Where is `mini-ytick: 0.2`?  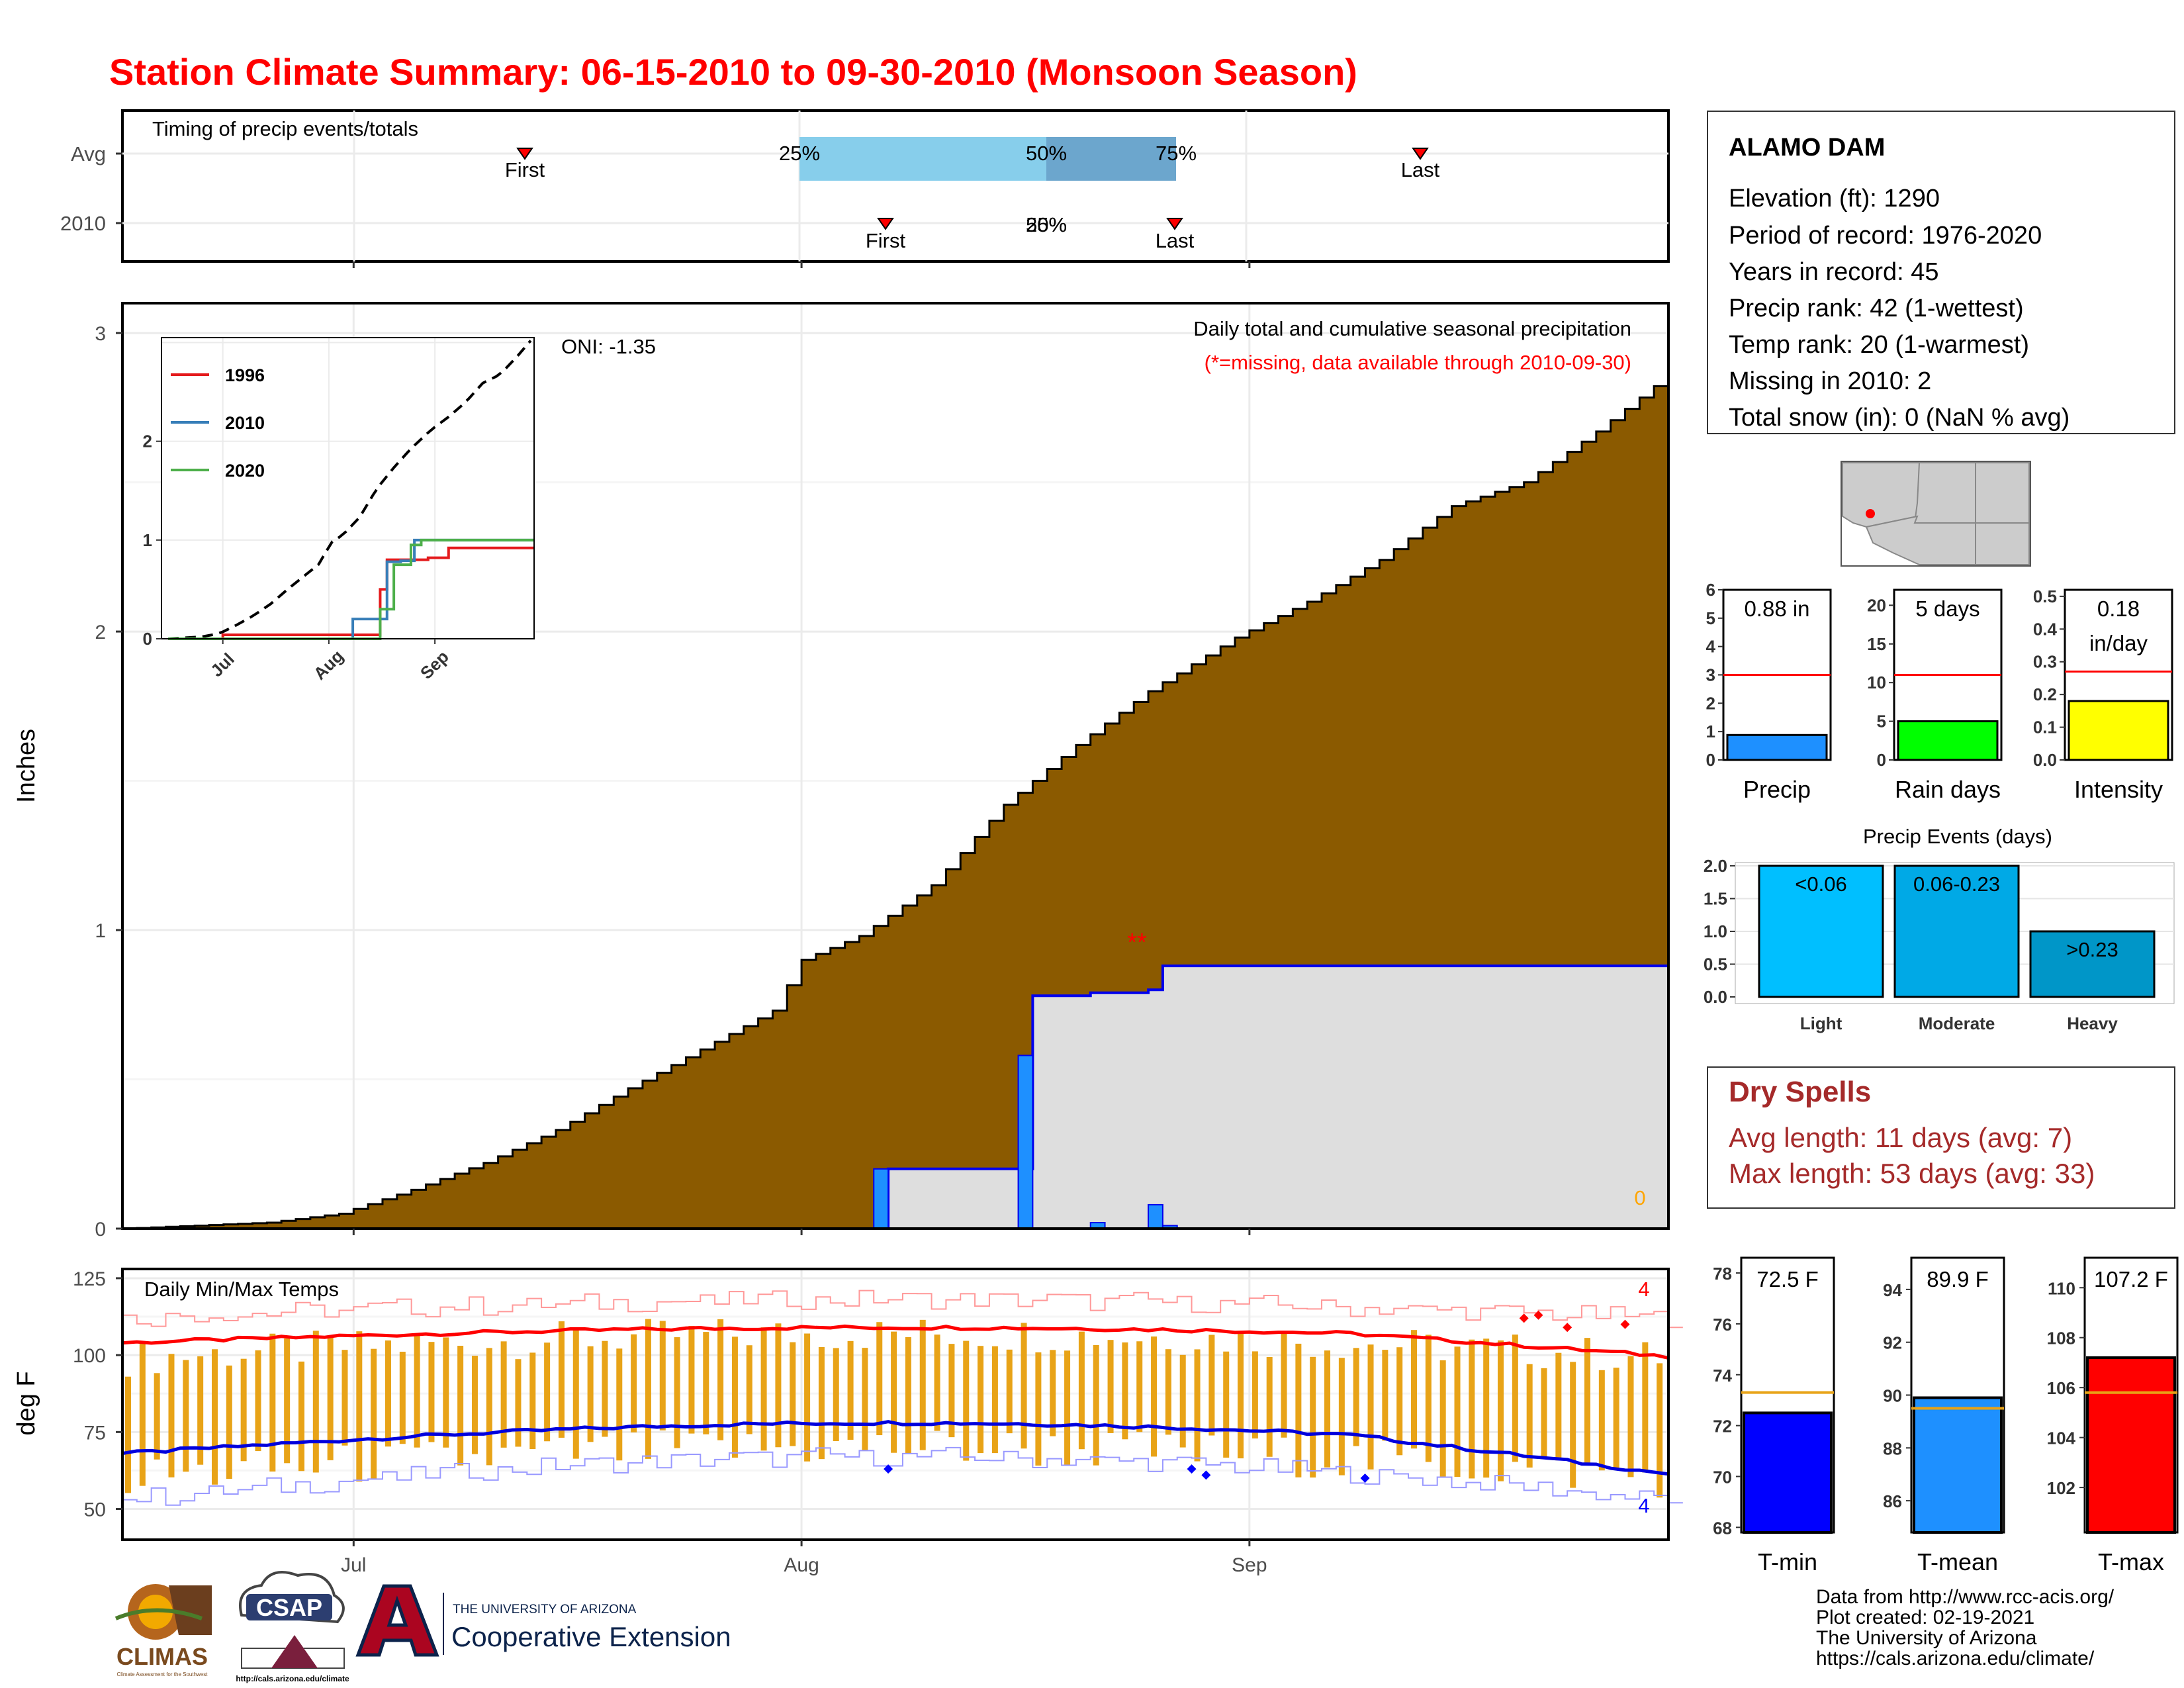
mini-ytick: 0.2 is located at coordinates (2045, 694).